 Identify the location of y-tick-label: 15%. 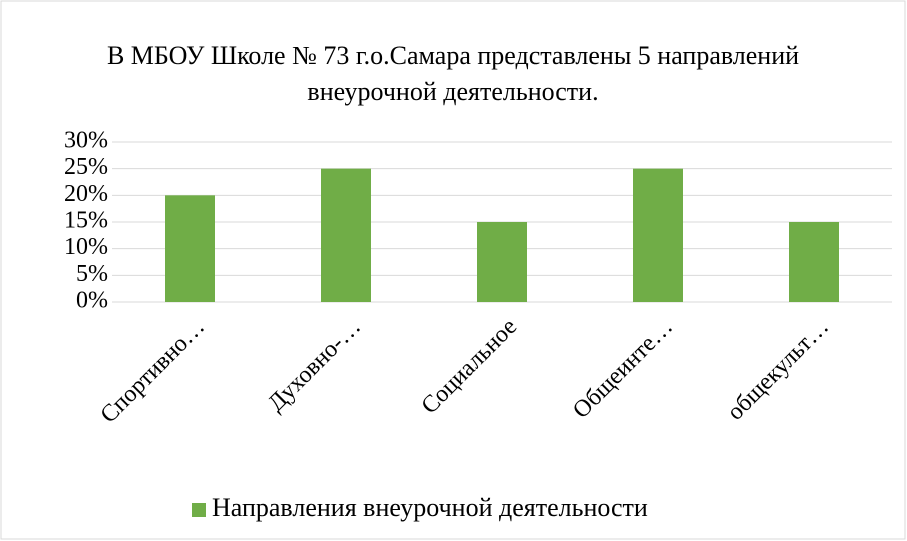
(86, 221).